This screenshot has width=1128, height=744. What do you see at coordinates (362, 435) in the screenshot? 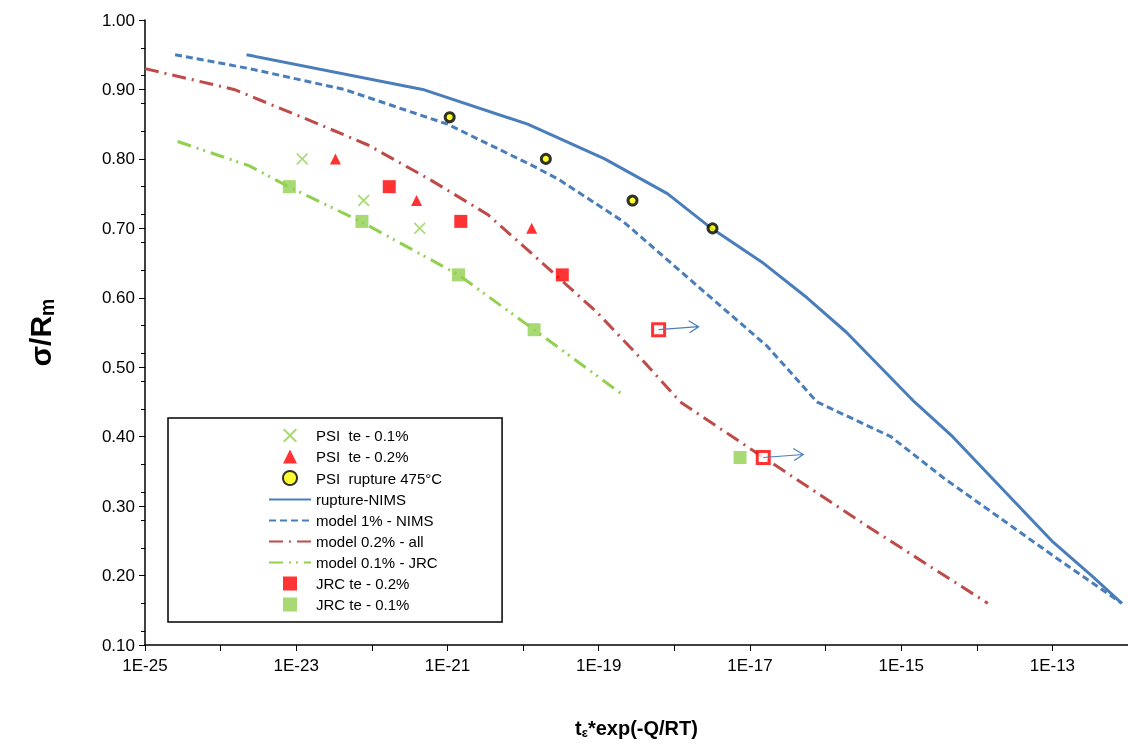
I see `legend-label: PSI te - 0.1%` at bounding box center [362, 435].